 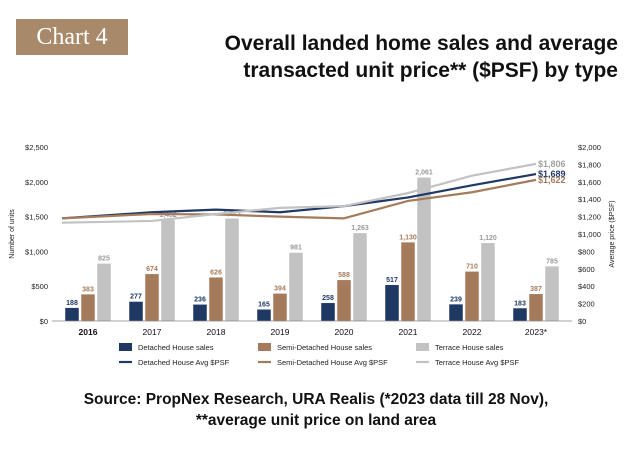 What do you see at coordinates (456, 299) in the screenshot?
I see `bar-value-label: 239` at bounding box center [456, 299].